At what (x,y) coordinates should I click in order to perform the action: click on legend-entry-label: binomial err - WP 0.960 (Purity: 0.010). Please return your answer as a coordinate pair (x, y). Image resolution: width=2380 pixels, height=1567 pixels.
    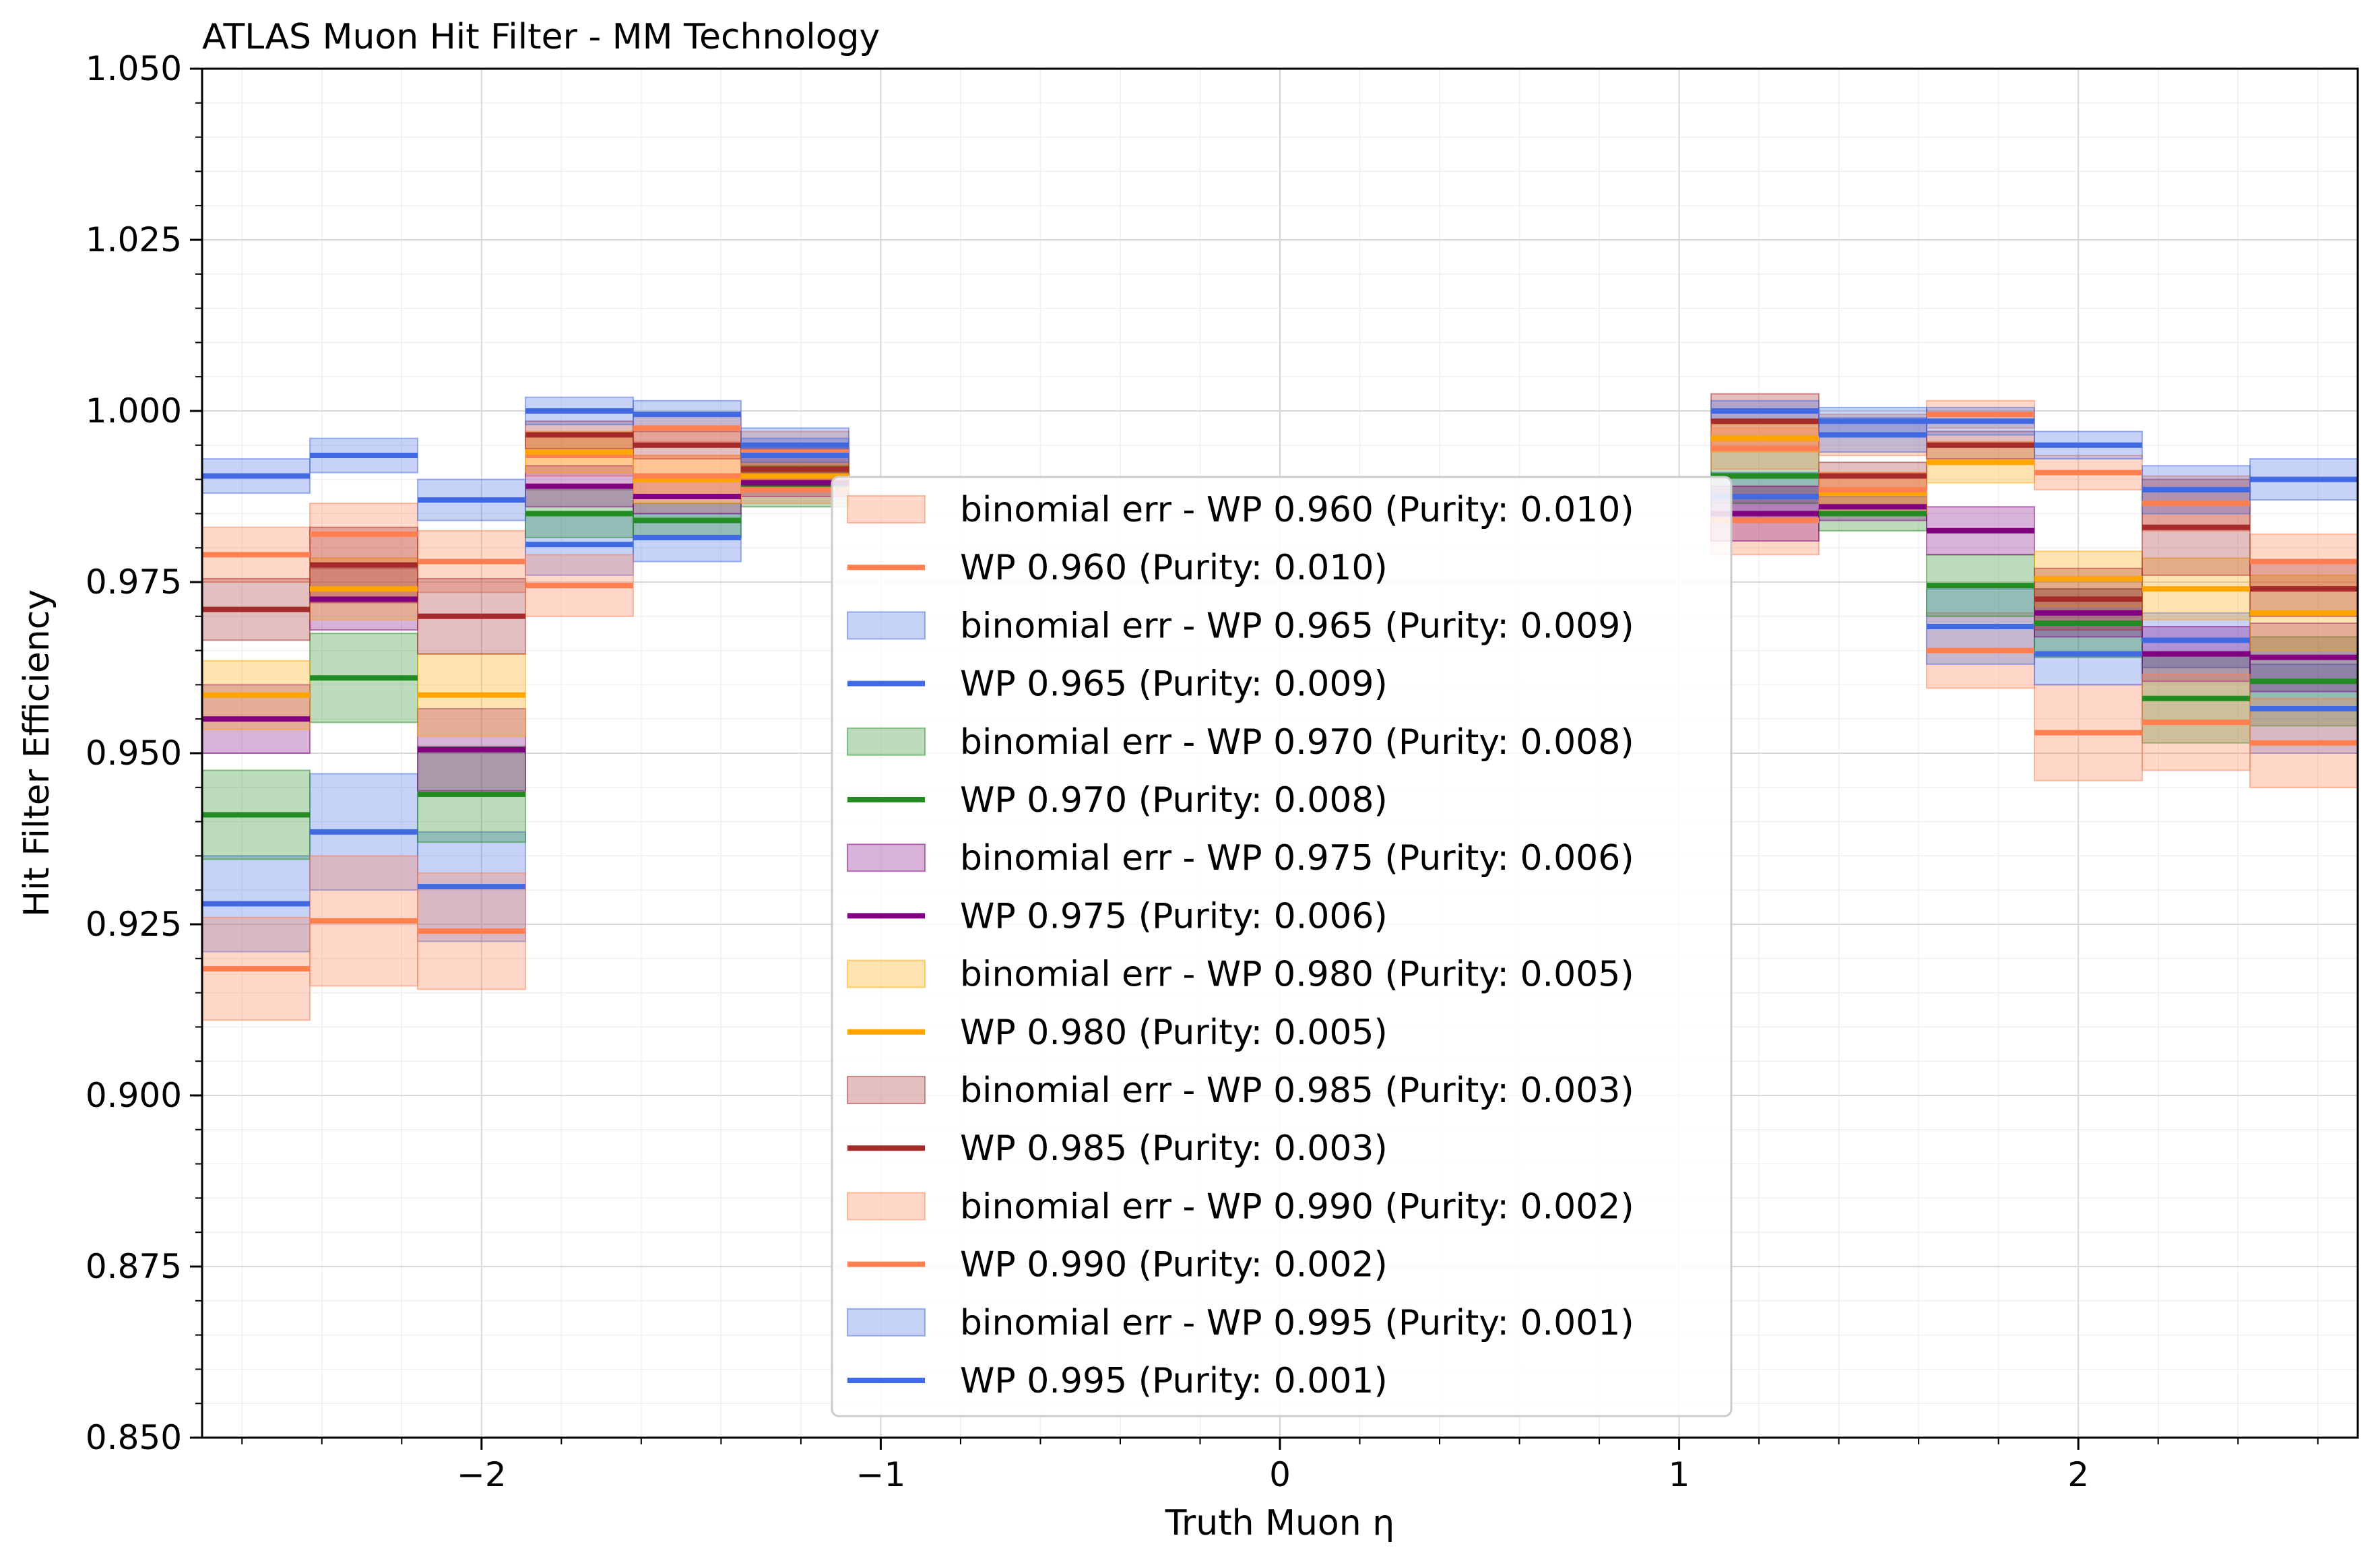
    Looking at the image, I should click on (1297, 510).